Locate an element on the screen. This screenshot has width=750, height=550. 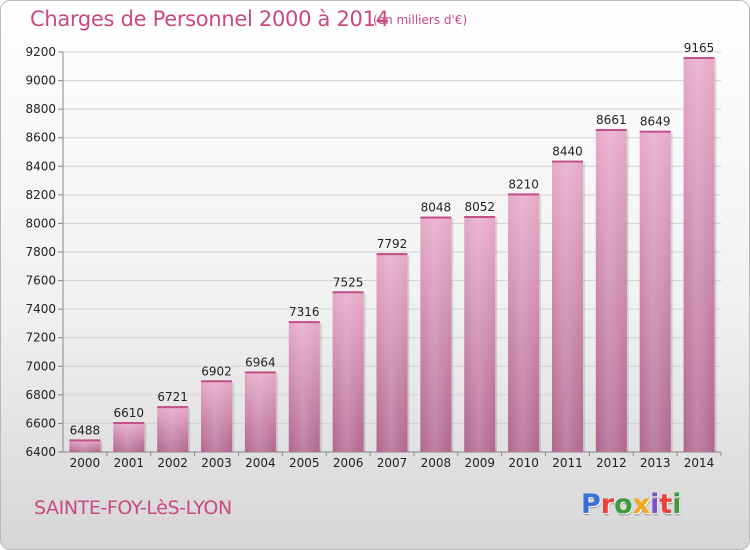
chart-subtitle: (en milliers d'€) is located at coordinates (420, 20).